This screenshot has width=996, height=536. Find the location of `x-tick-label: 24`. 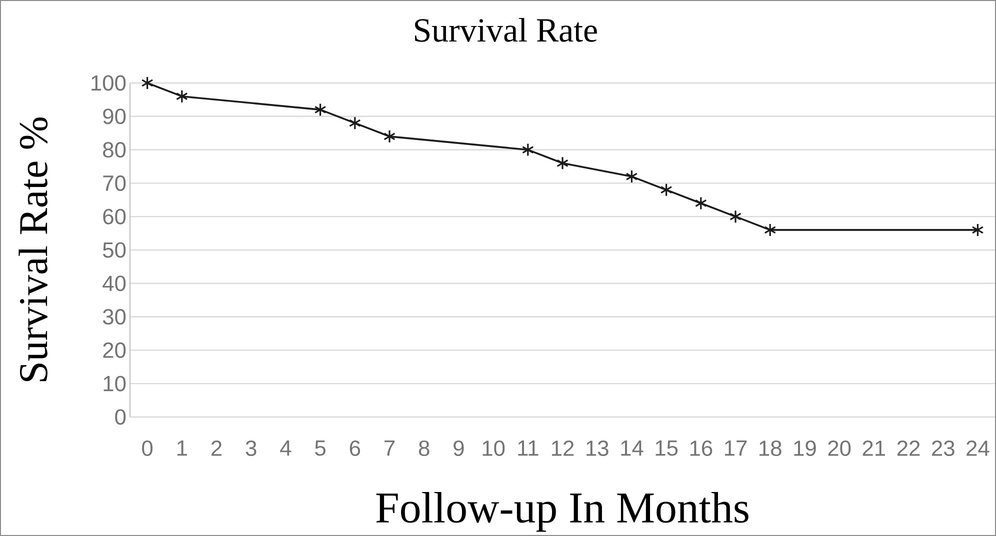

x-tick-label: 24 is located at coordinates (978, 448).